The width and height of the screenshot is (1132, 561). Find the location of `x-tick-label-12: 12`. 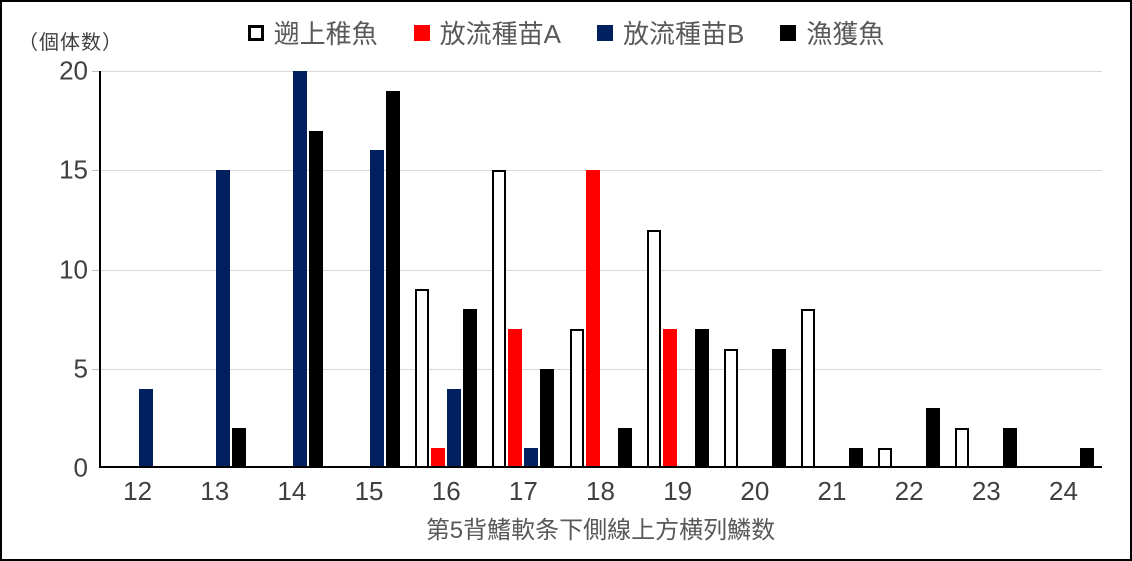

x-tick-label-12: 12 is located at coordinates (138, 491).